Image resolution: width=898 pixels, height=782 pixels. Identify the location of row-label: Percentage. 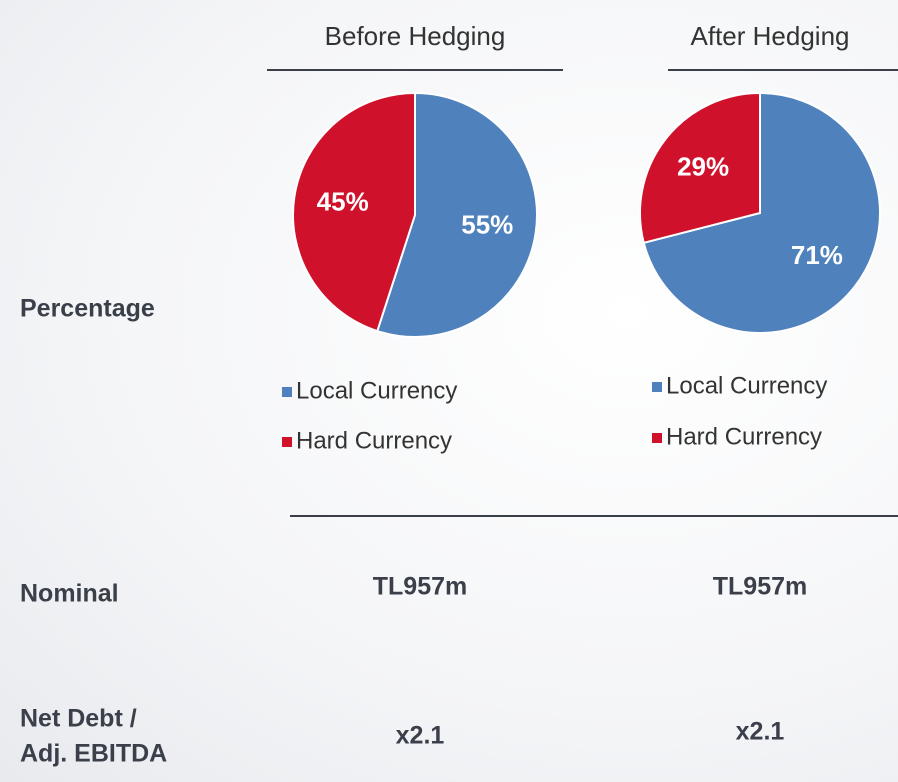
(87, 309).